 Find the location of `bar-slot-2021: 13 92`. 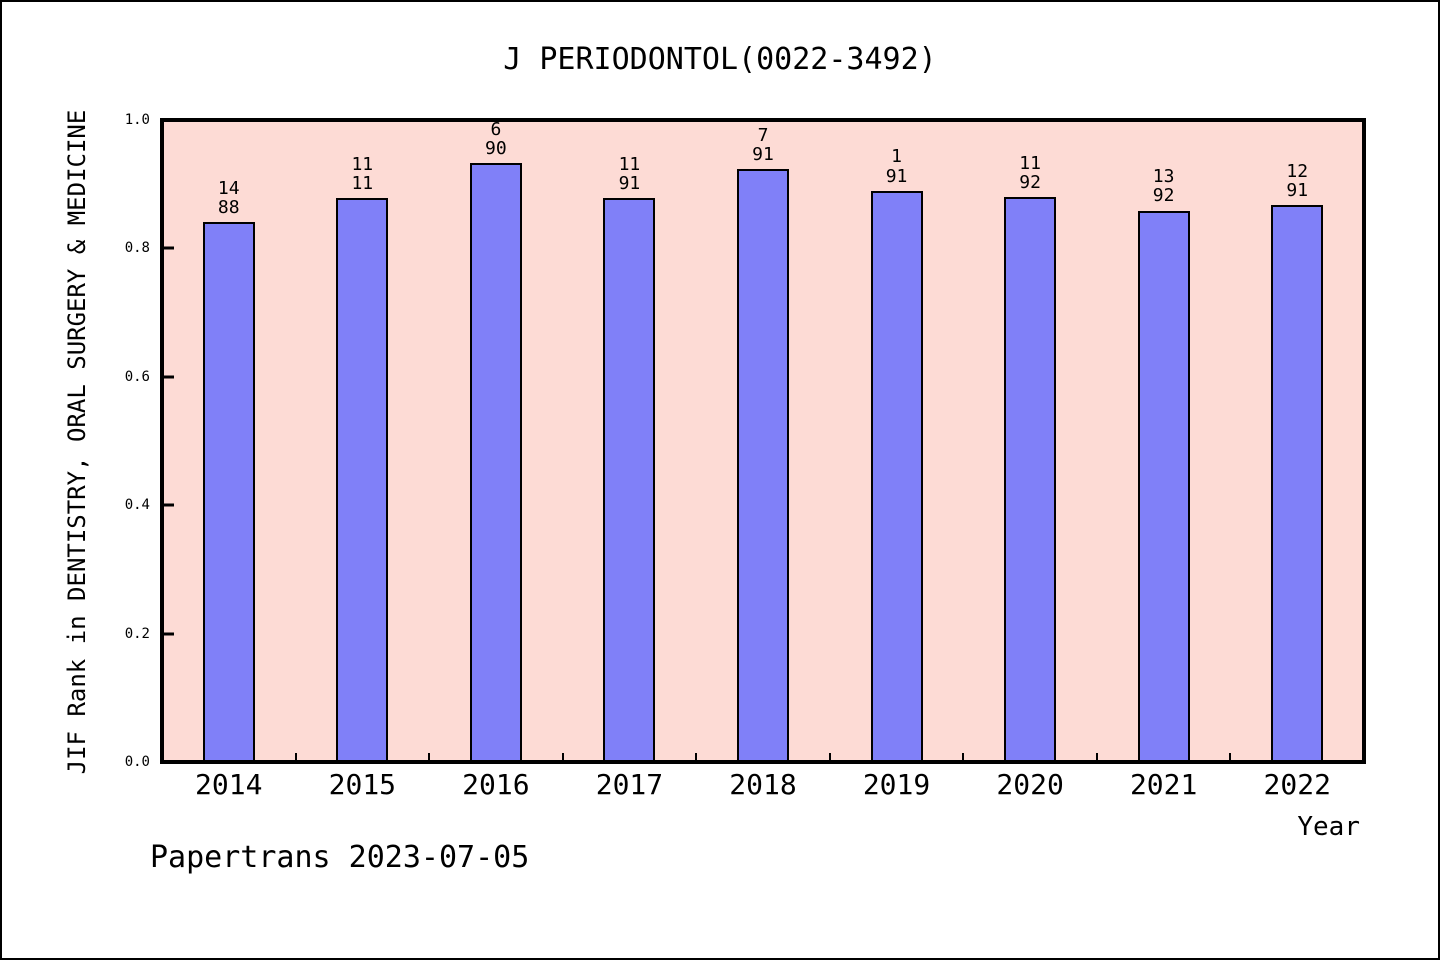

bar-slot-2021: 13 92 is located at coordinates (1164, 441).